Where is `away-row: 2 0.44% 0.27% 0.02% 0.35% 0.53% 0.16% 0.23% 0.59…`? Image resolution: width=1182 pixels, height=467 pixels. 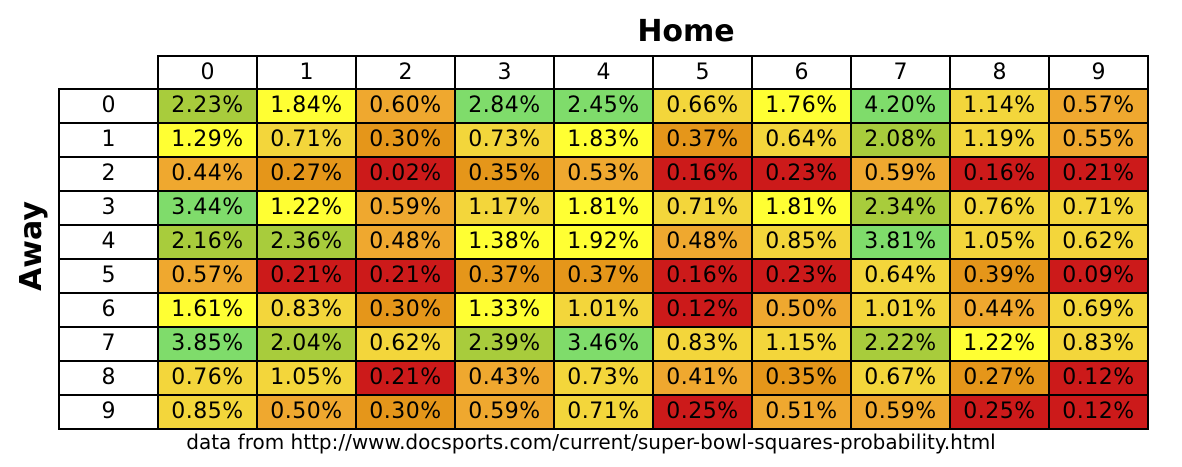 away-row: 2 0.44% 0.27% 0.02% 0.35% 0.53% 0.16% 0.23% 0.59… is located at coordinates (603, 174).